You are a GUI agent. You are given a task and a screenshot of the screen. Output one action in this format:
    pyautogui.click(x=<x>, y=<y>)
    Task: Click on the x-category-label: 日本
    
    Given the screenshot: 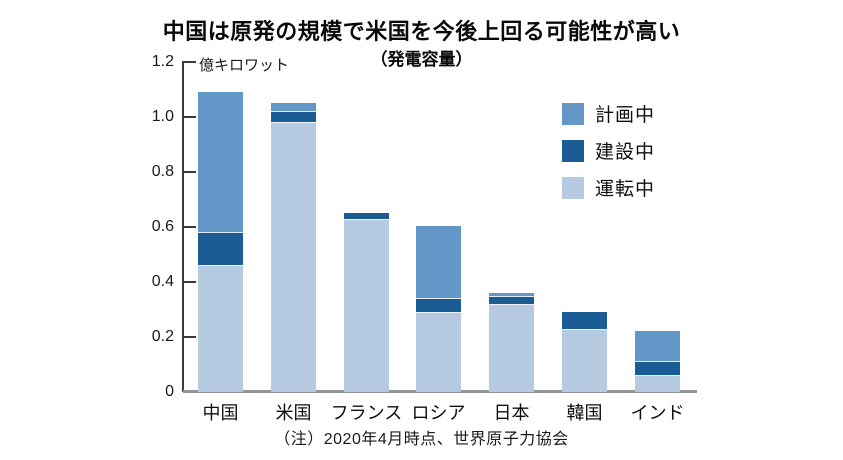 What is the action you would take?
    pyautogui.click(x=511, y=413)
    